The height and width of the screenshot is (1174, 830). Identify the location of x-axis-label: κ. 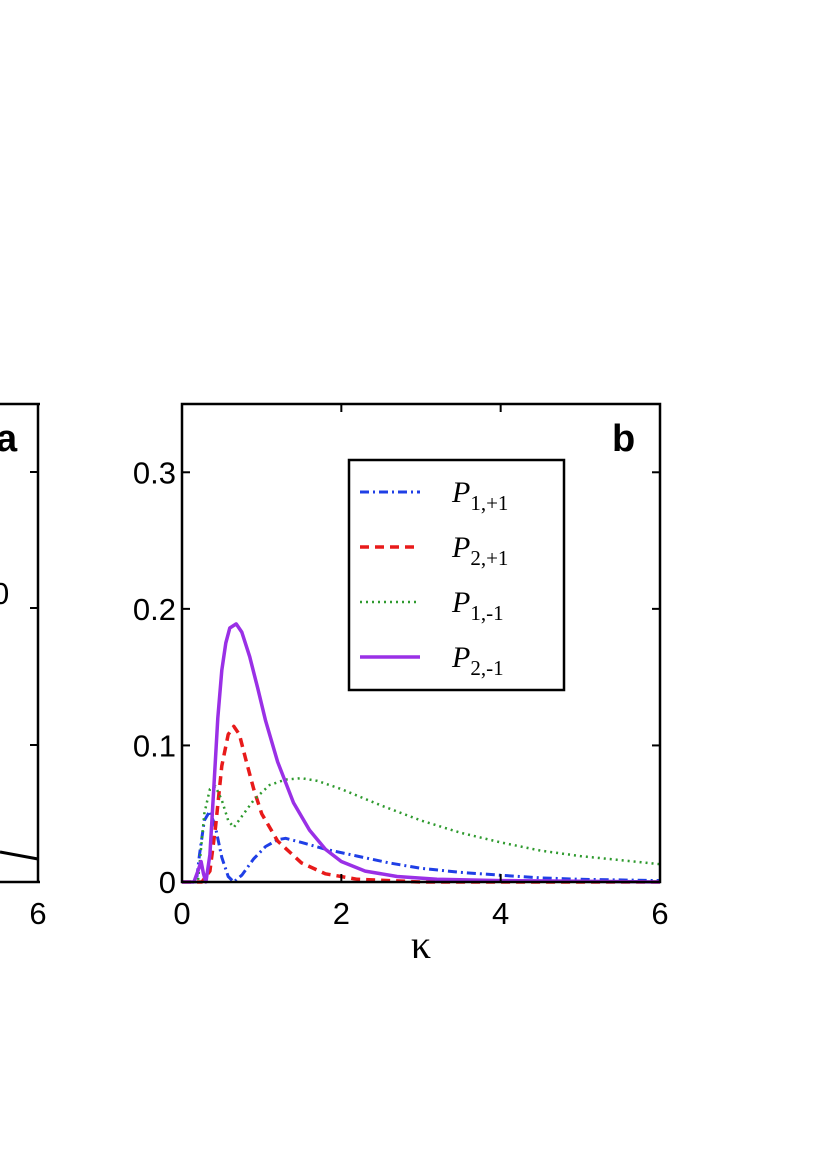
(421, 944).